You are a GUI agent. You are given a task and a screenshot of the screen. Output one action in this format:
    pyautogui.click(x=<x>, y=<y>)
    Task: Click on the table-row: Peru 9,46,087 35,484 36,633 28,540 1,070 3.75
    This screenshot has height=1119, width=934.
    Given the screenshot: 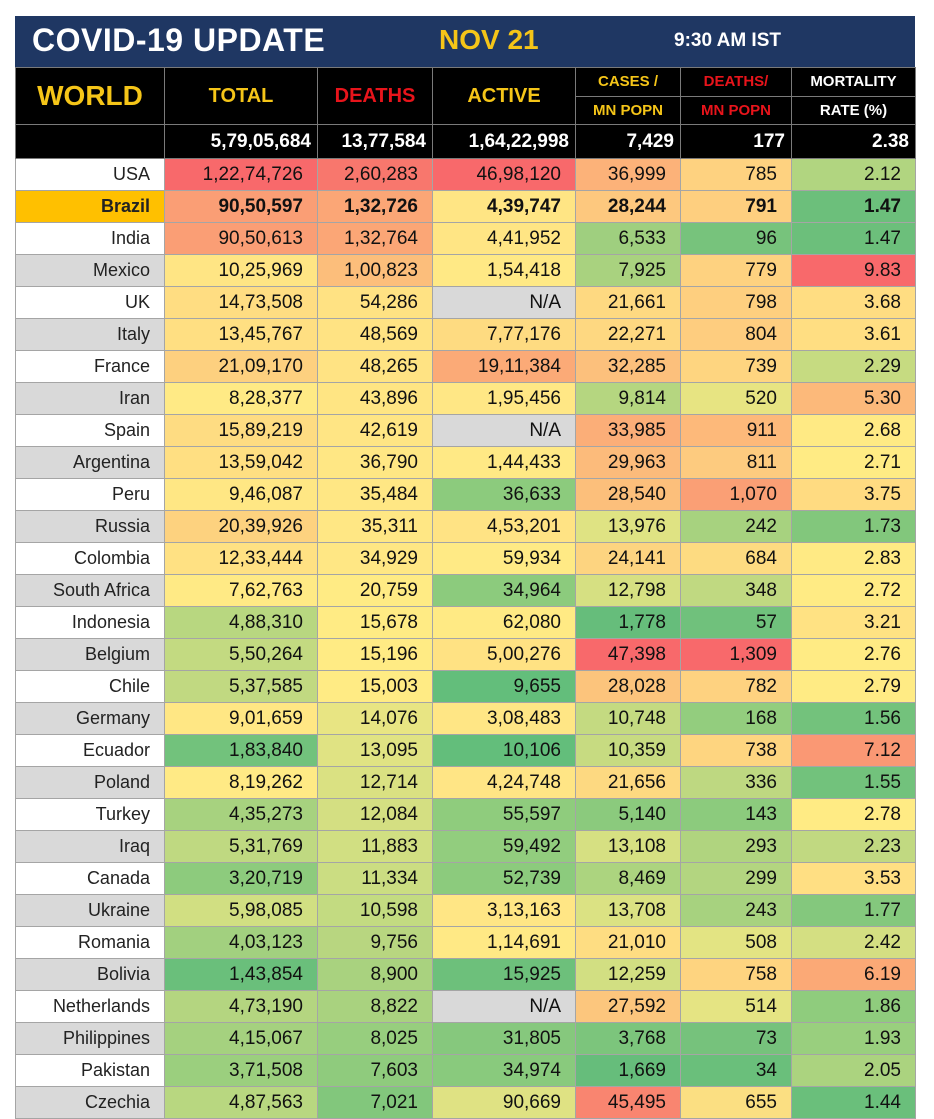 What is the action you would take?
    pyautogui.click(x=465, y=494)
    